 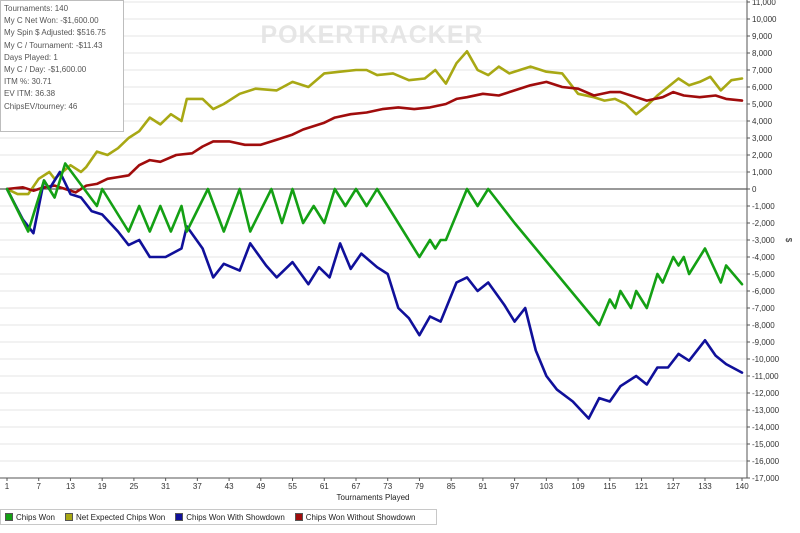 I want to click on y-tick-label: -3,000, so click(x=763, y=240).